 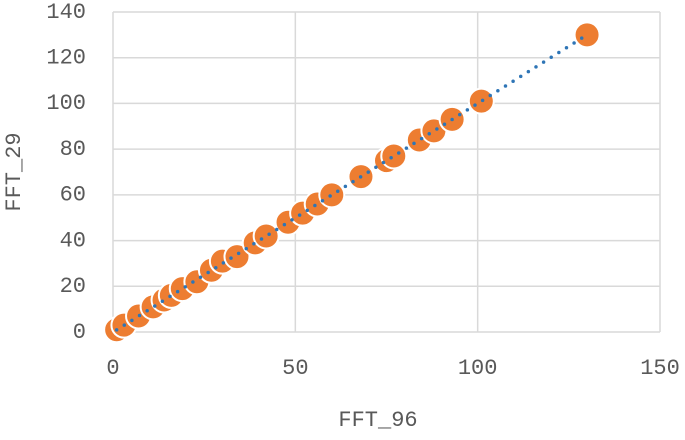 What do you see at coordinates (14, 171) in the screenshot?
I see `y-axis-title: FFT_29` at bounding box center [14, 171].